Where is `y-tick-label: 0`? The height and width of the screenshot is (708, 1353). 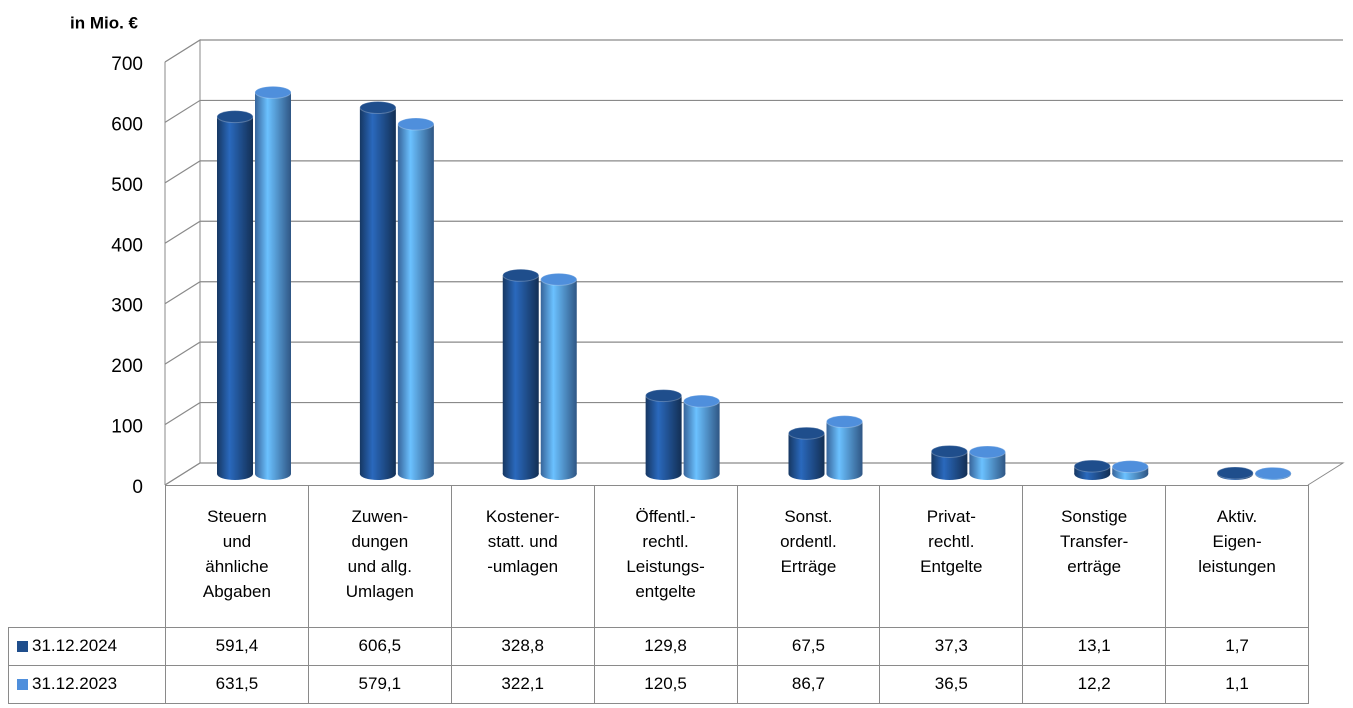 y-tick-label: 0 is located at coordinates (137, 487).